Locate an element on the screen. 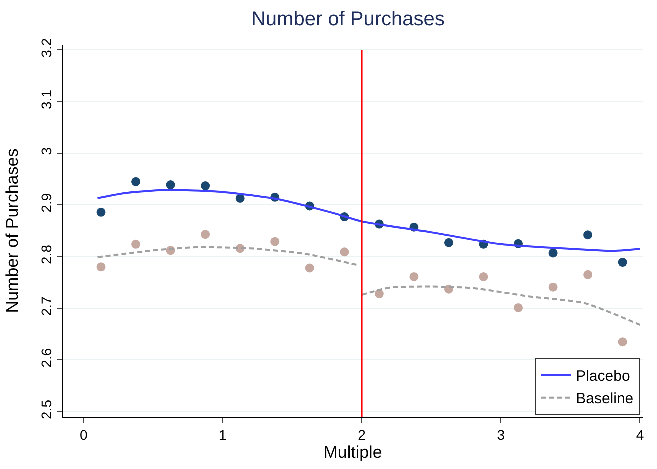  x-tick-label: 3 is located at coordinates (501, 434).